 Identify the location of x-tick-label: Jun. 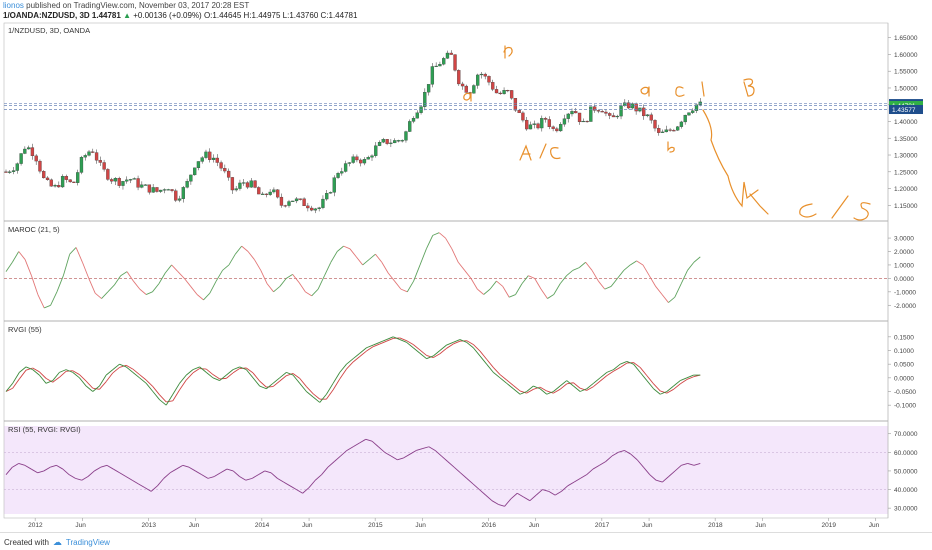
(647, 525).